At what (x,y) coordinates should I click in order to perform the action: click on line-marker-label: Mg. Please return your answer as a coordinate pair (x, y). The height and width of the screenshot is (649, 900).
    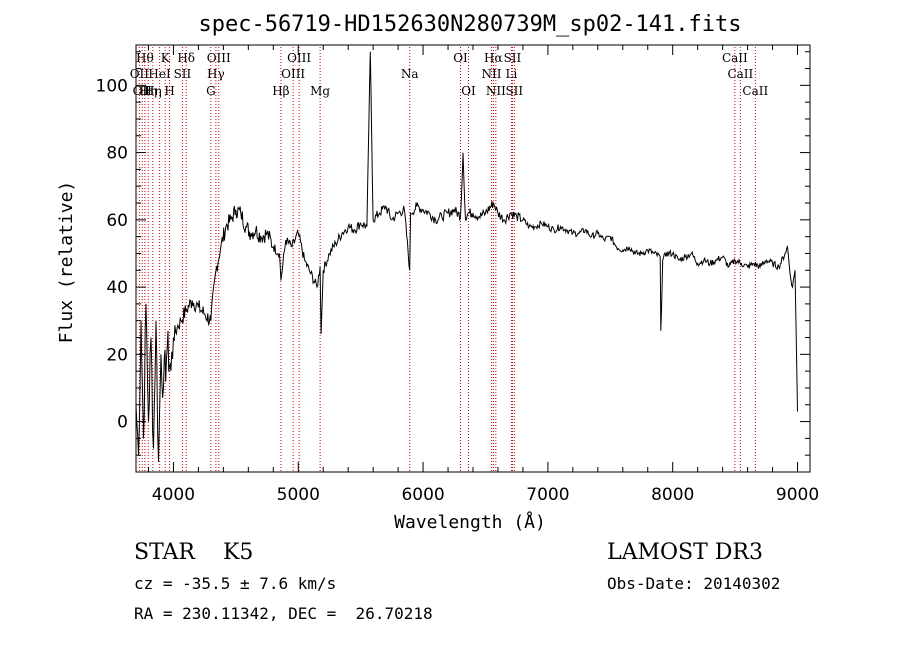
    Looking at the image, I should click on (320, 91).